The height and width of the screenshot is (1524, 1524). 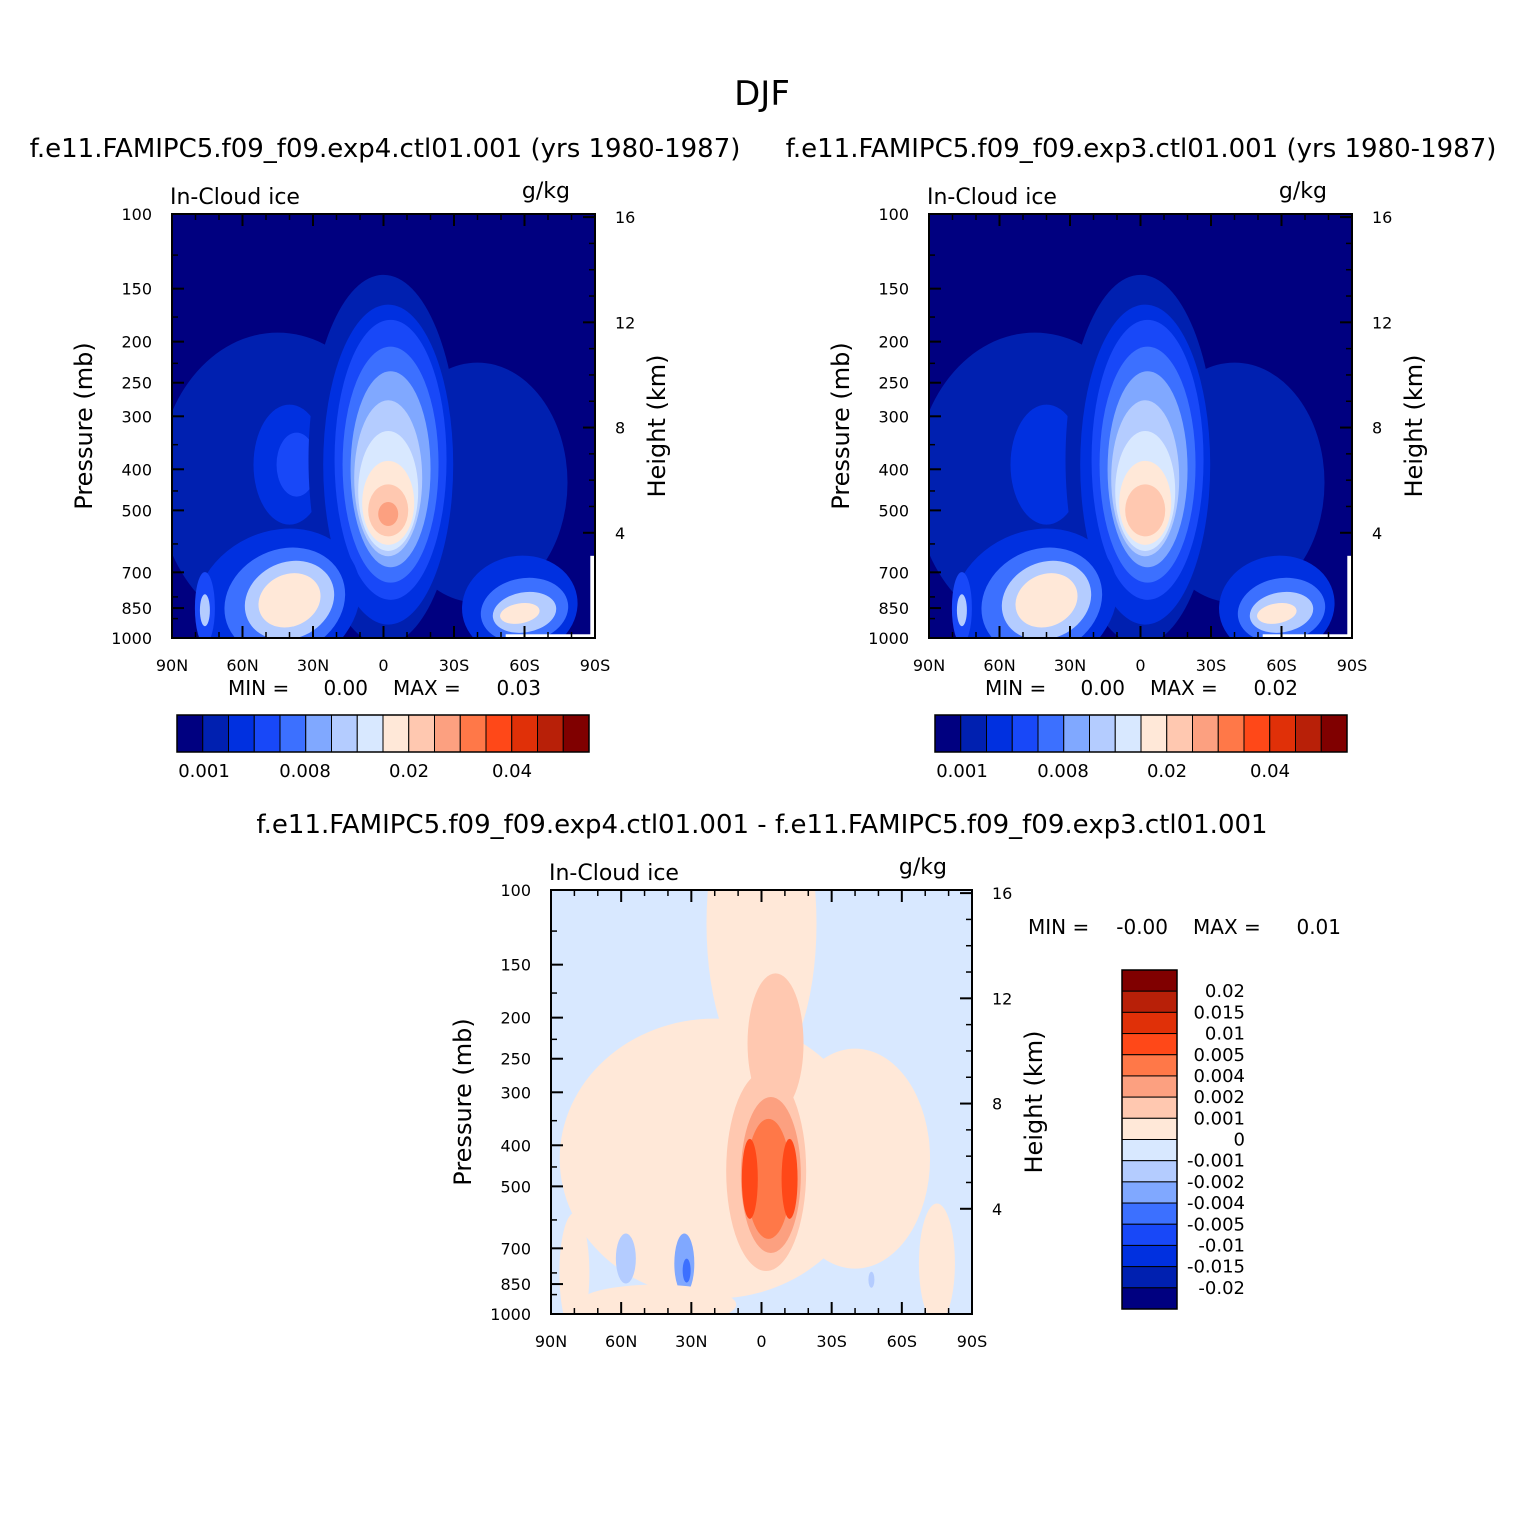 I want to click on nh-mid-contour, so click(x=1046, y=464).